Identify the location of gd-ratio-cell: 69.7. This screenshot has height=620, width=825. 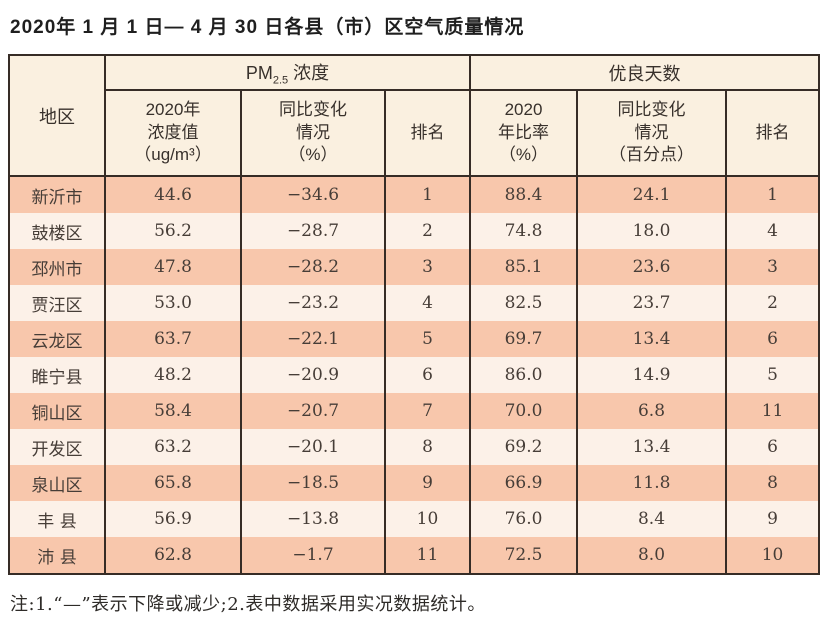
(523, 339).